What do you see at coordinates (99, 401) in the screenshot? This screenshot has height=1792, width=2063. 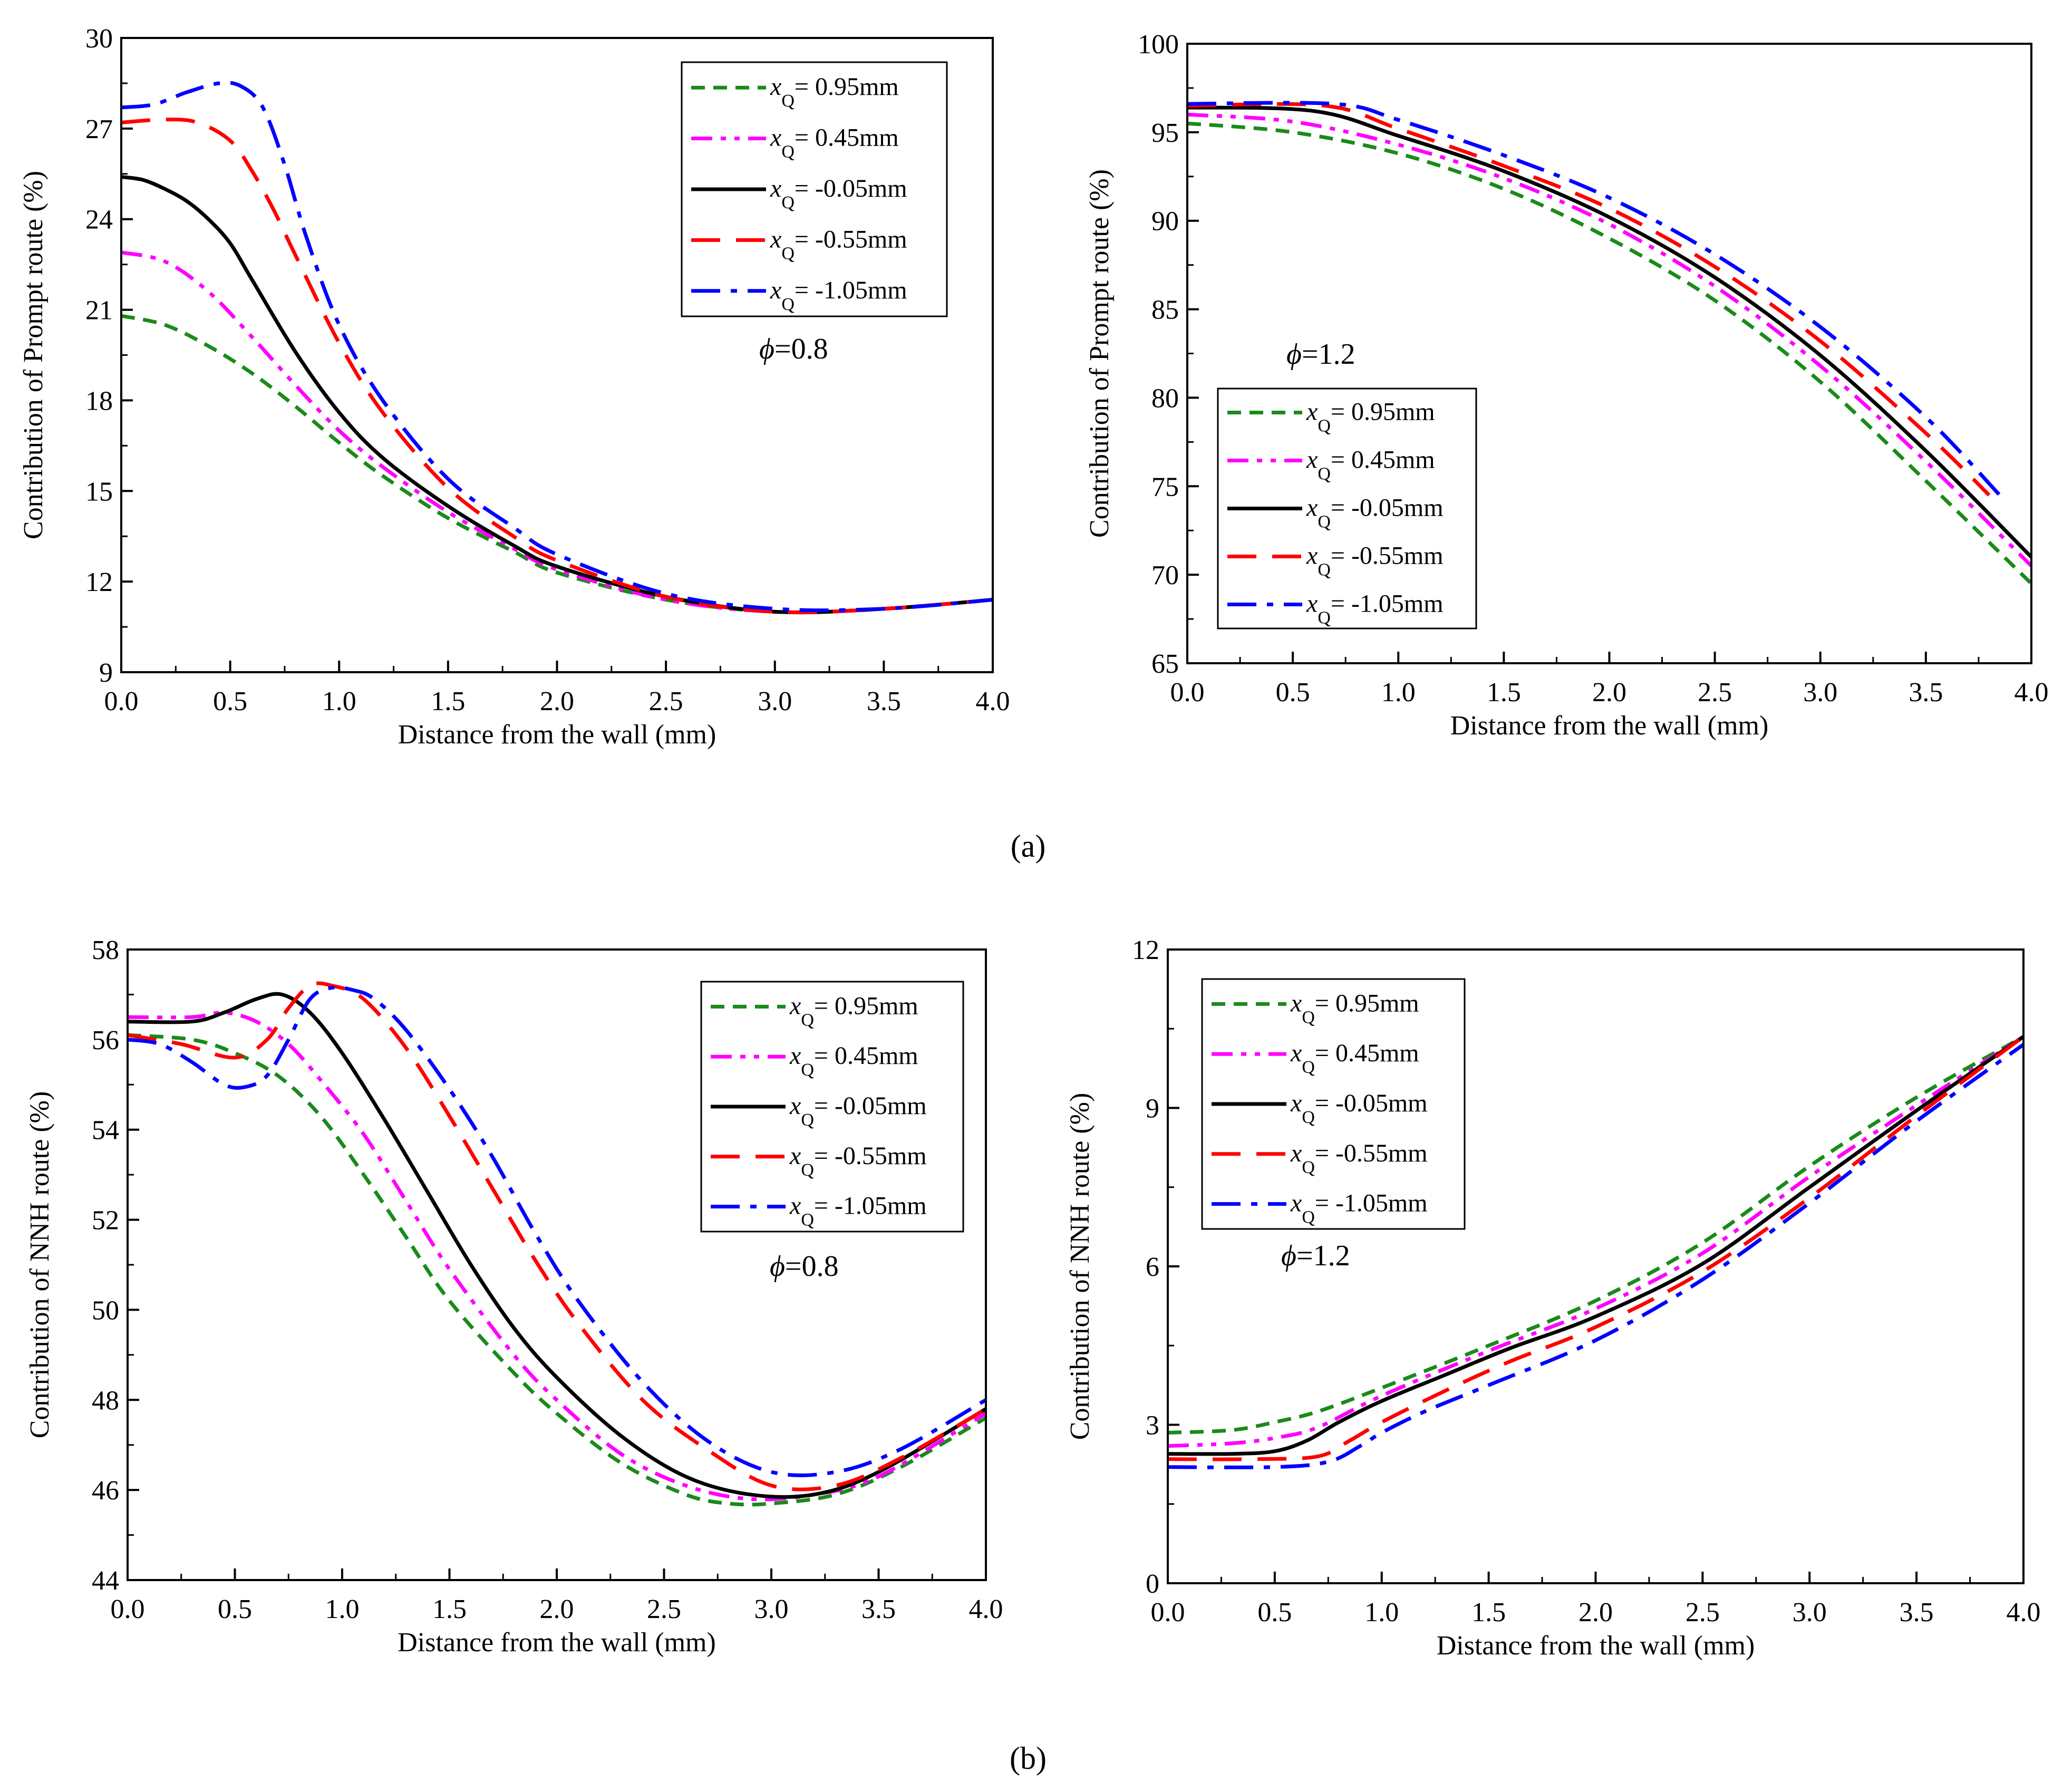 I see `y-tick-label: 18` at bounding box center [99, 401].